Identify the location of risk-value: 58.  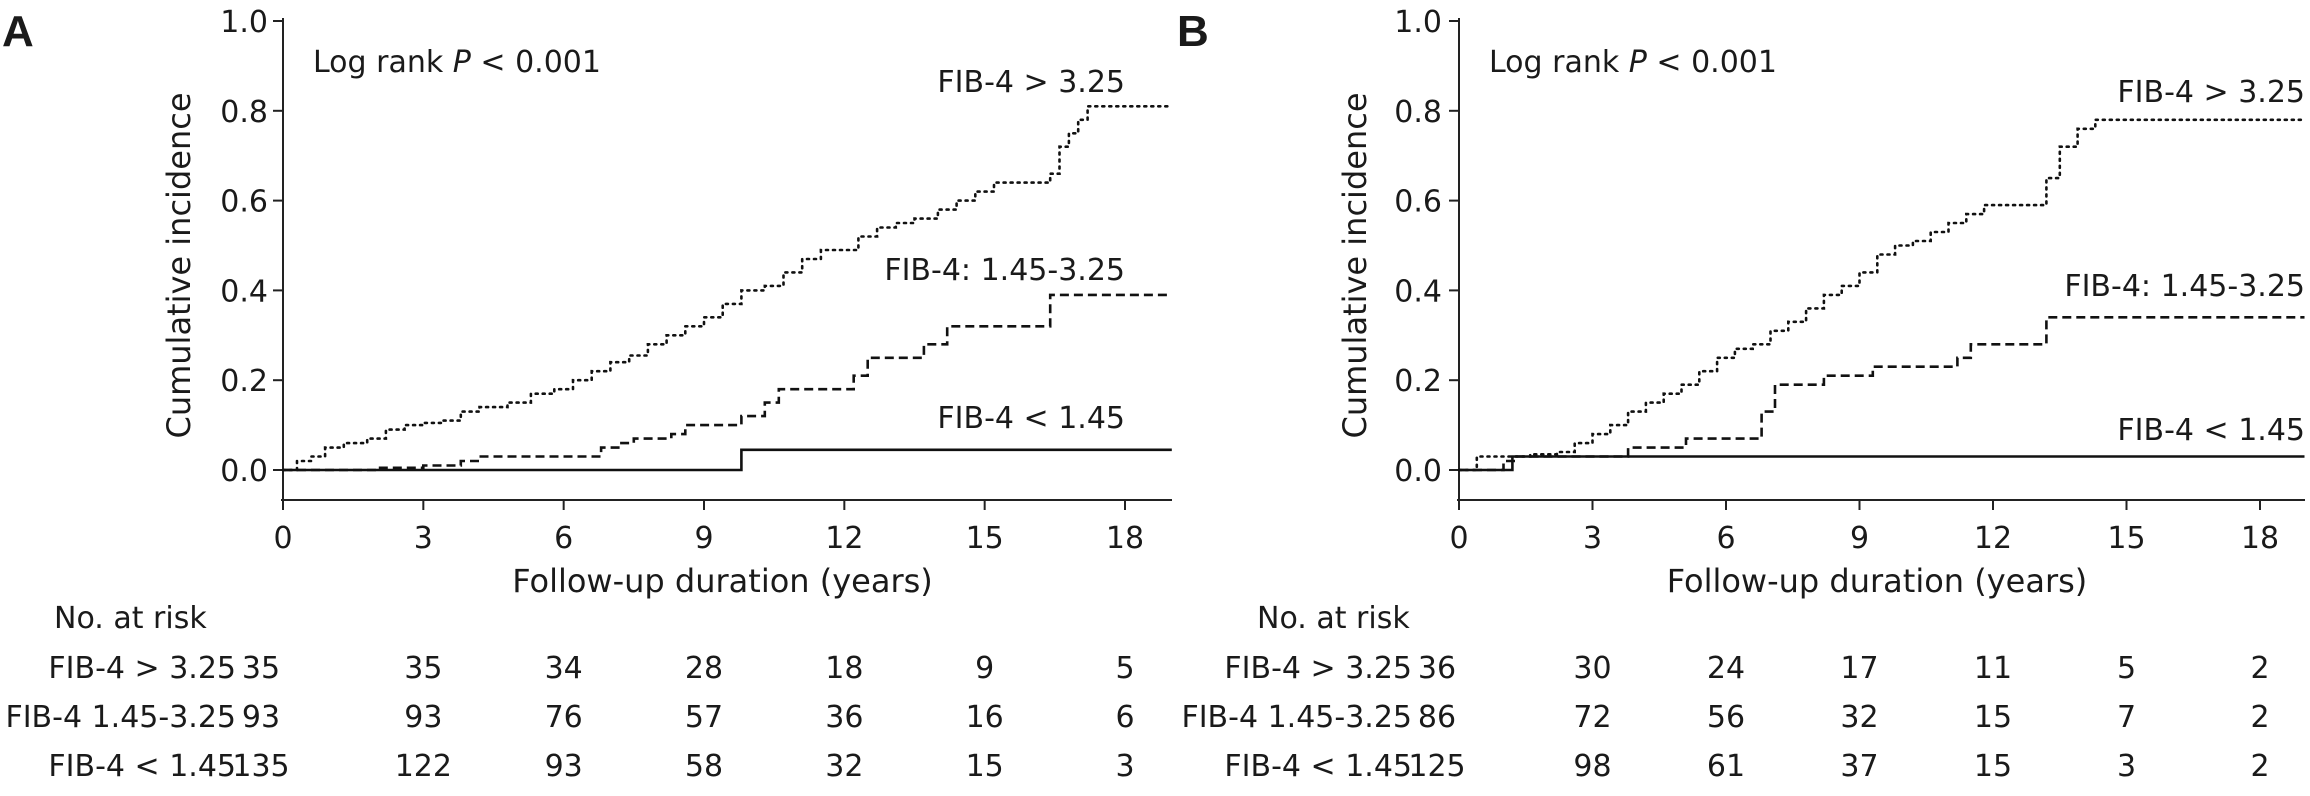
(704, 766).